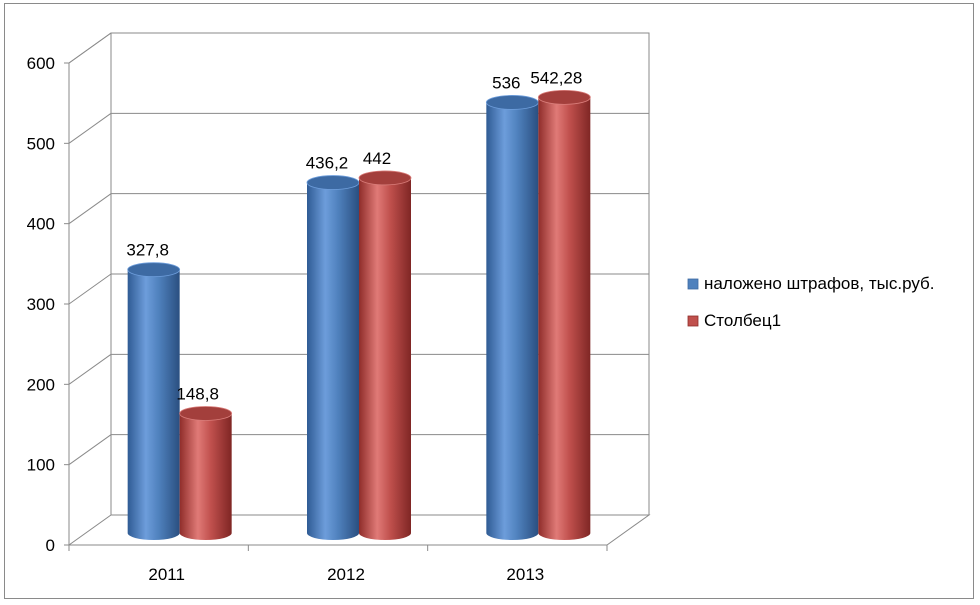  What do you see at coordinates (819, 283) in the screenshot?
I see `legend-label-series-1: наложено штрафов, тыс.руб.` at bounding box center [819, 283].